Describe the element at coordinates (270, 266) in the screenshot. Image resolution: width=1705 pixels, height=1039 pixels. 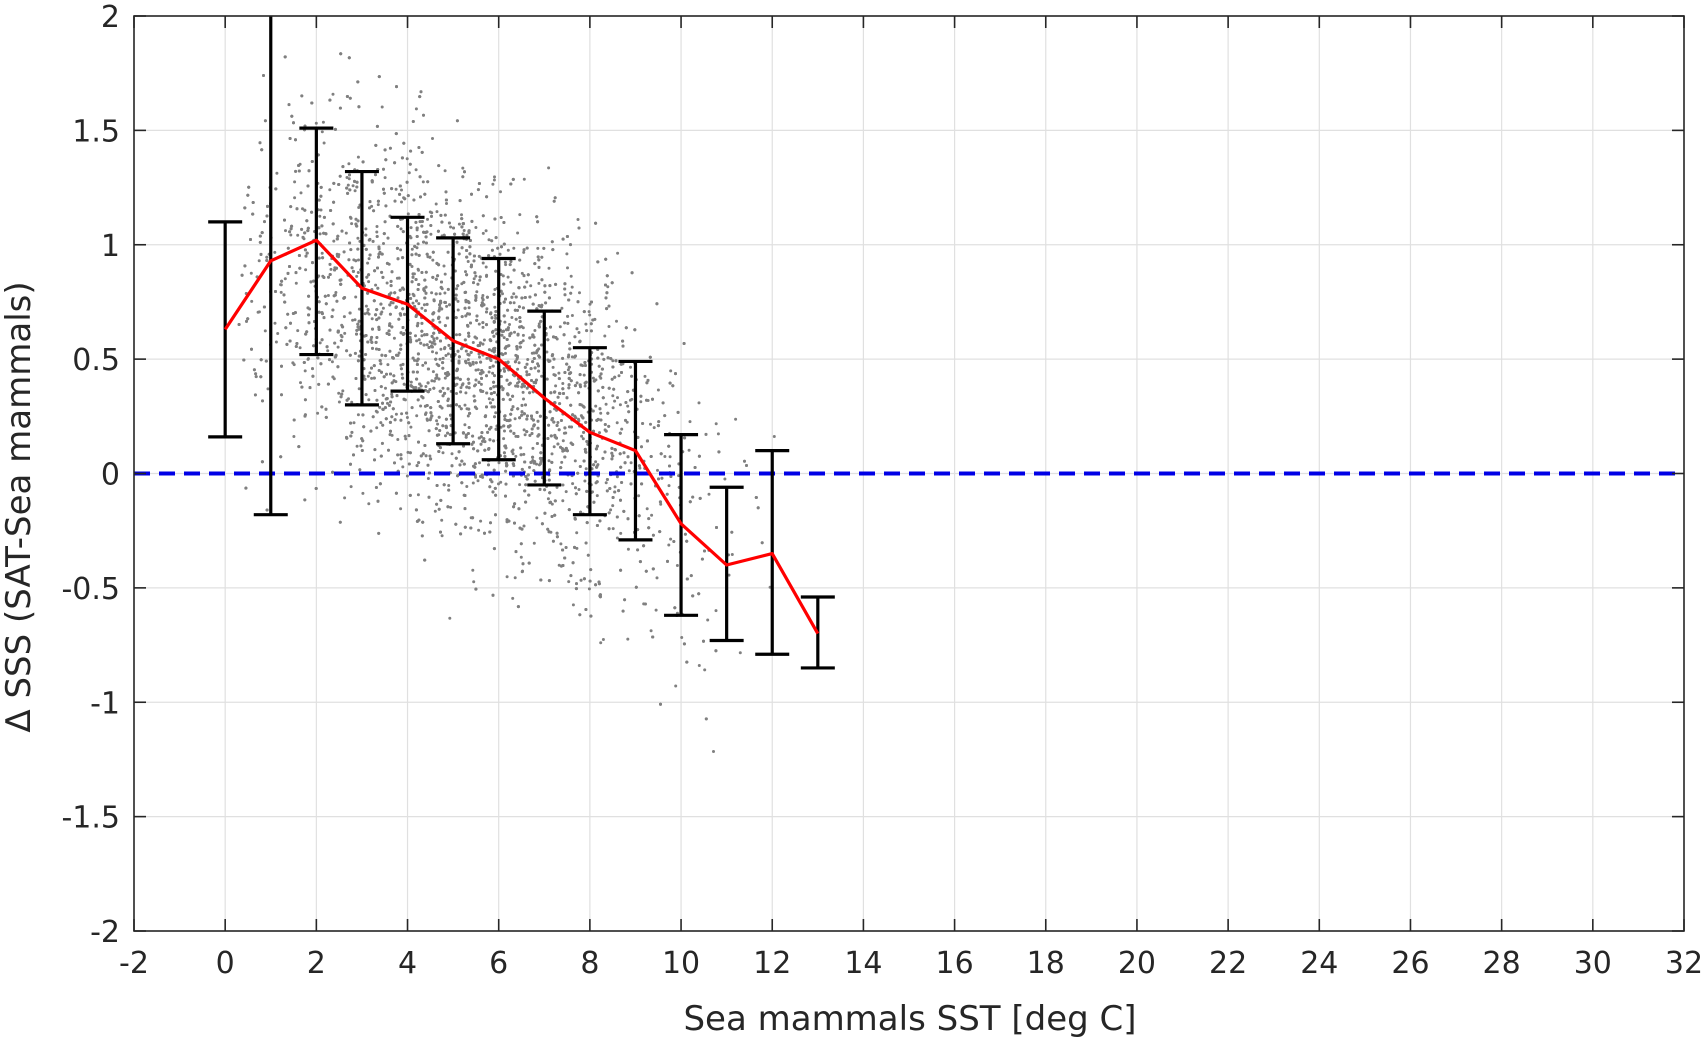
I see `error-bar` at that location.